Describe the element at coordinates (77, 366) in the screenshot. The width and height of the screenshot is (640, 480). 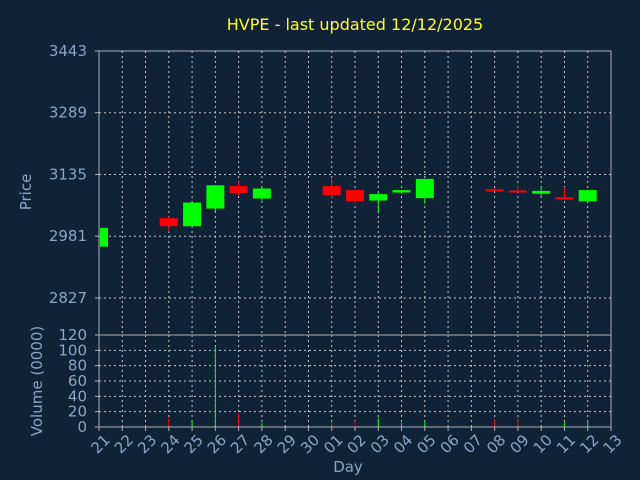
I see `volume-tick-label: 80` at that location.